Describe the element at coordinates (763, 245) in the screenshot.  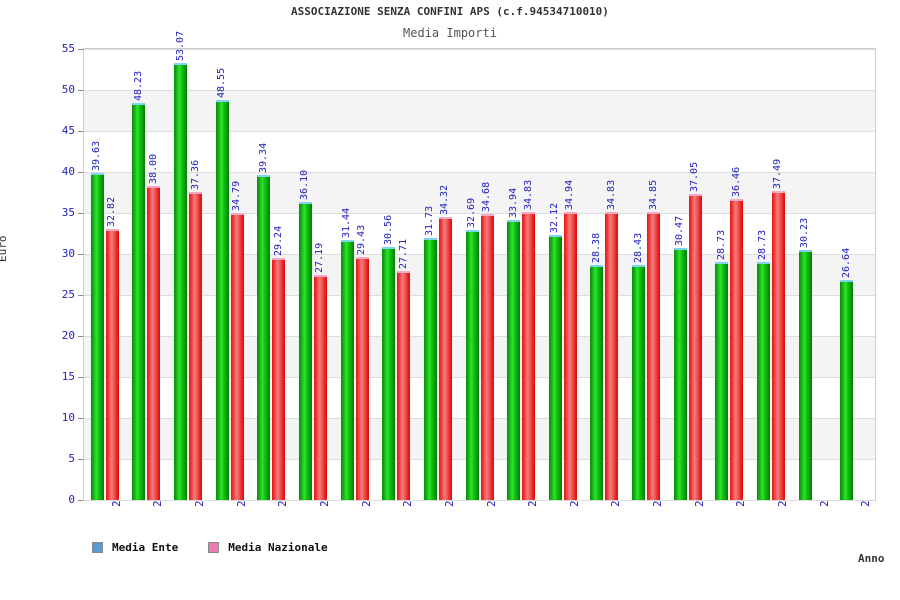
I see `bar-value-label-ente: 28.73` at that location.